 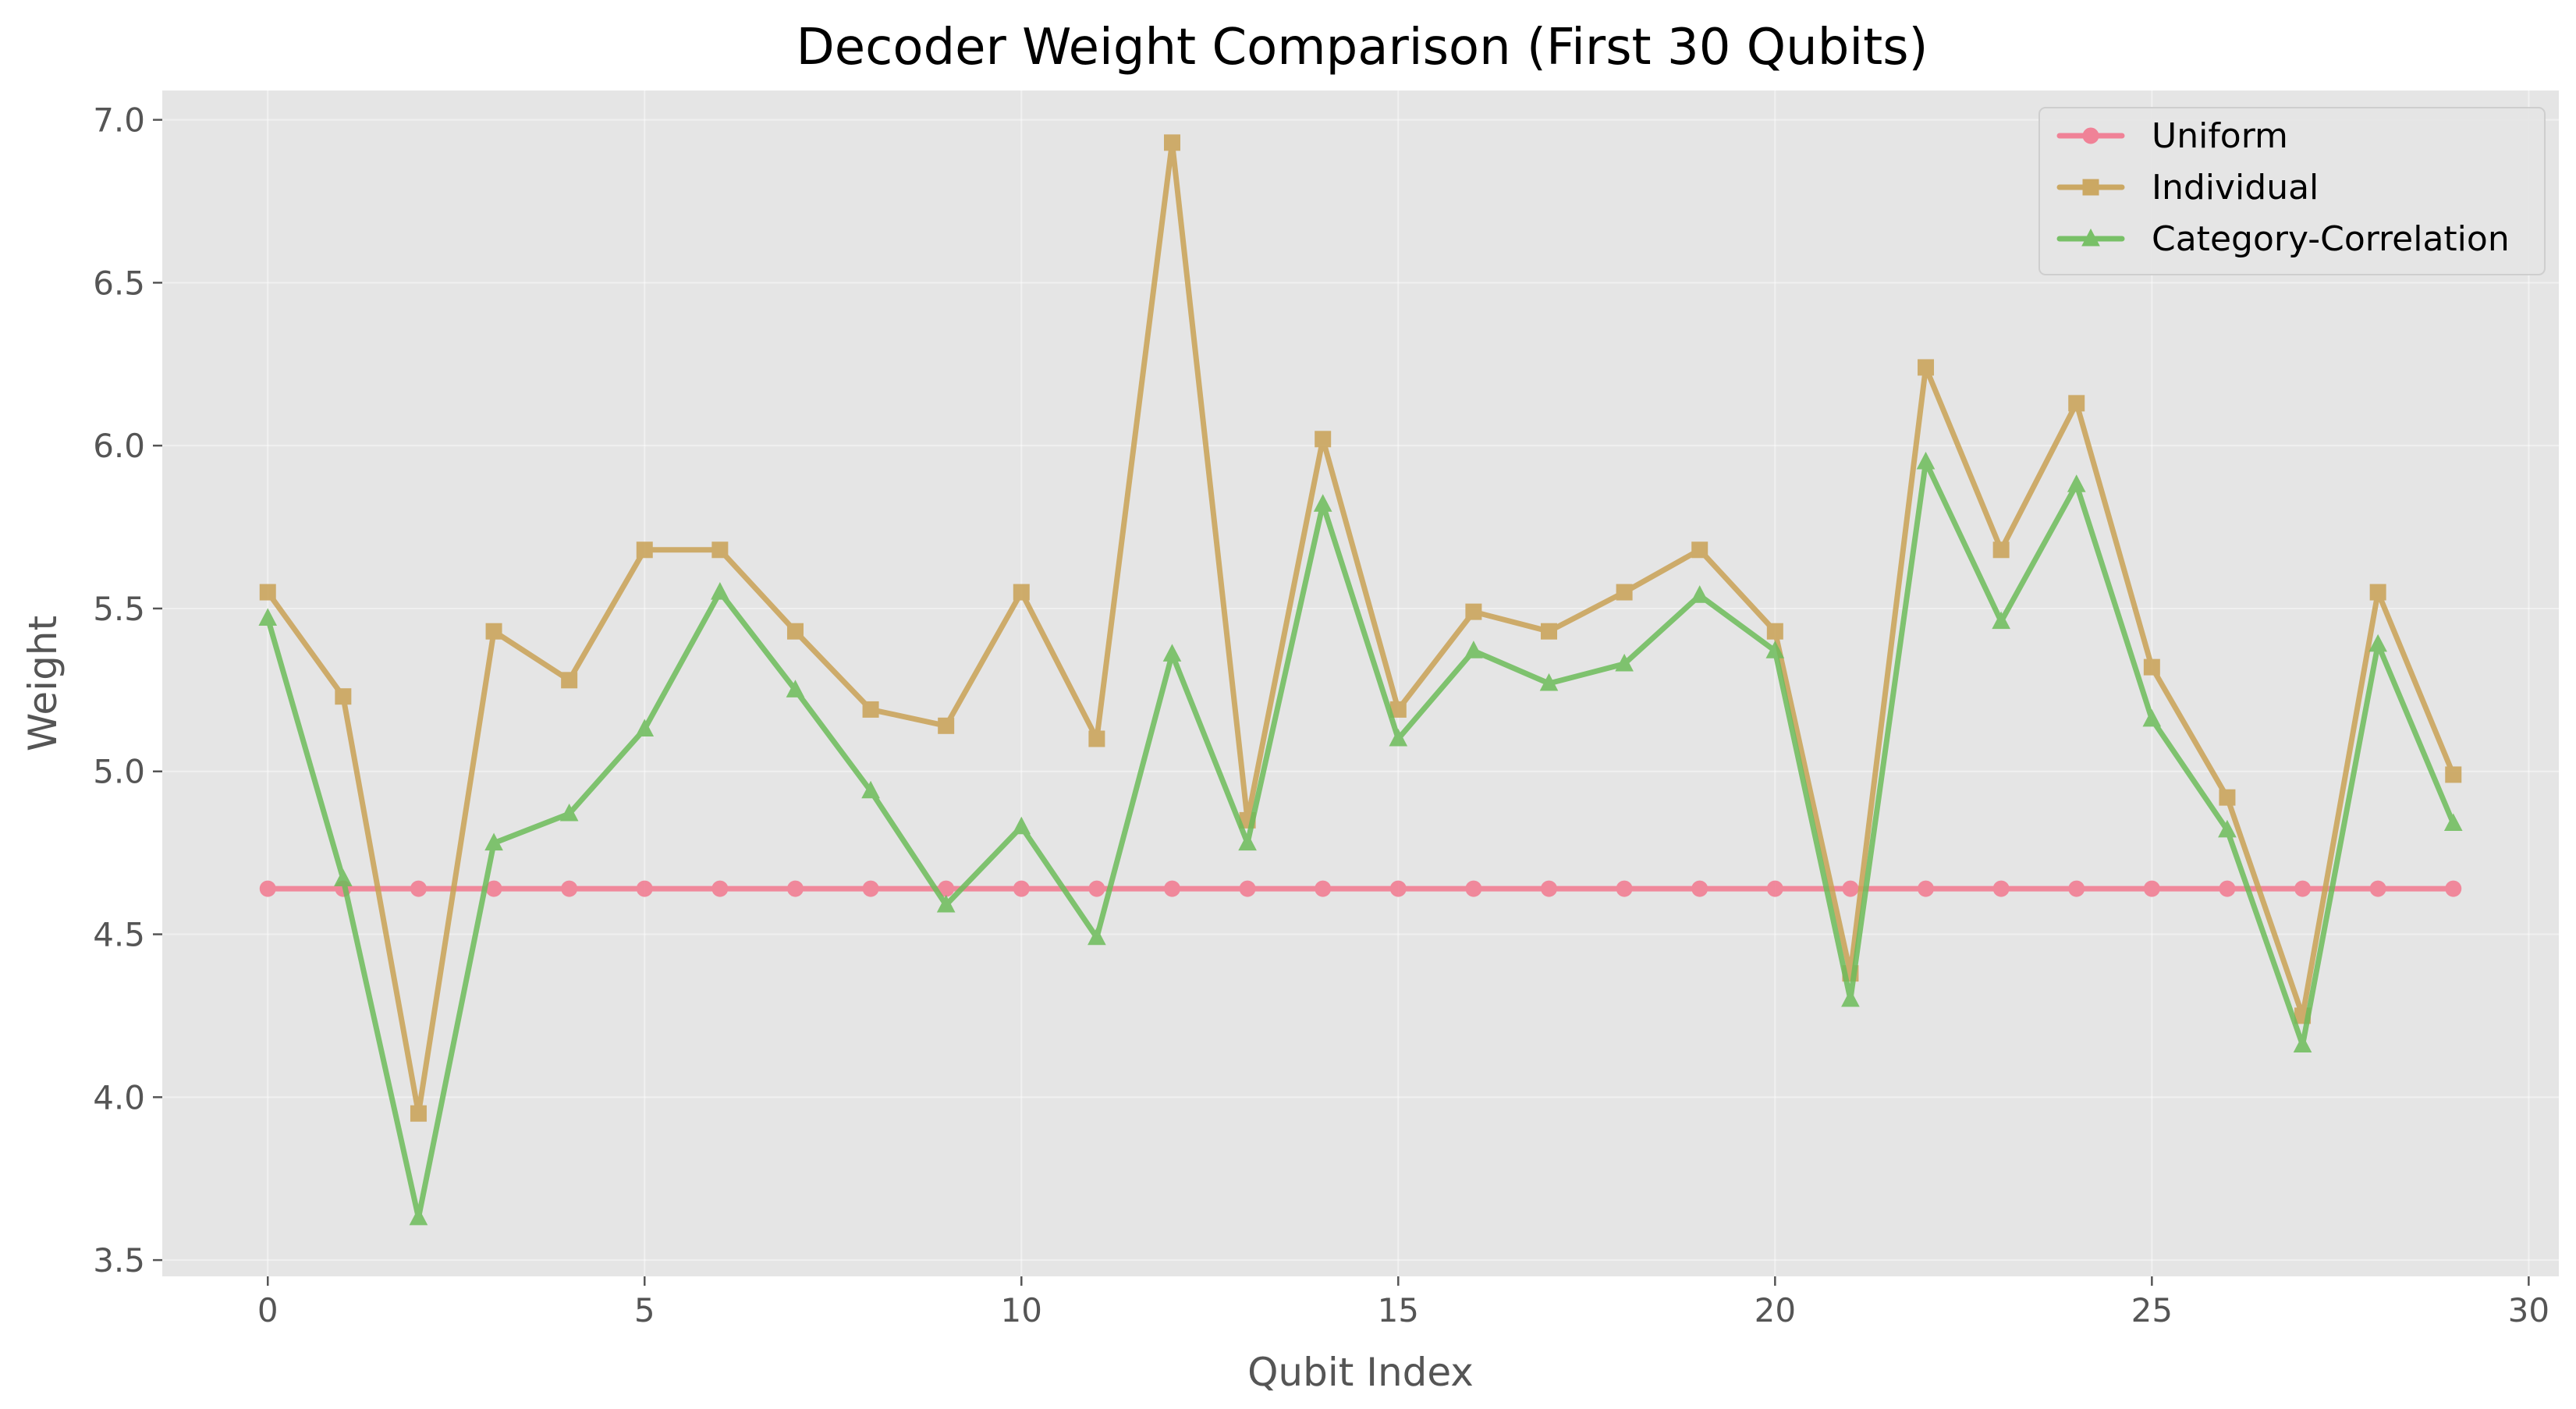 I want to click on legend-entry-individual, so click(x=2090, y=188).